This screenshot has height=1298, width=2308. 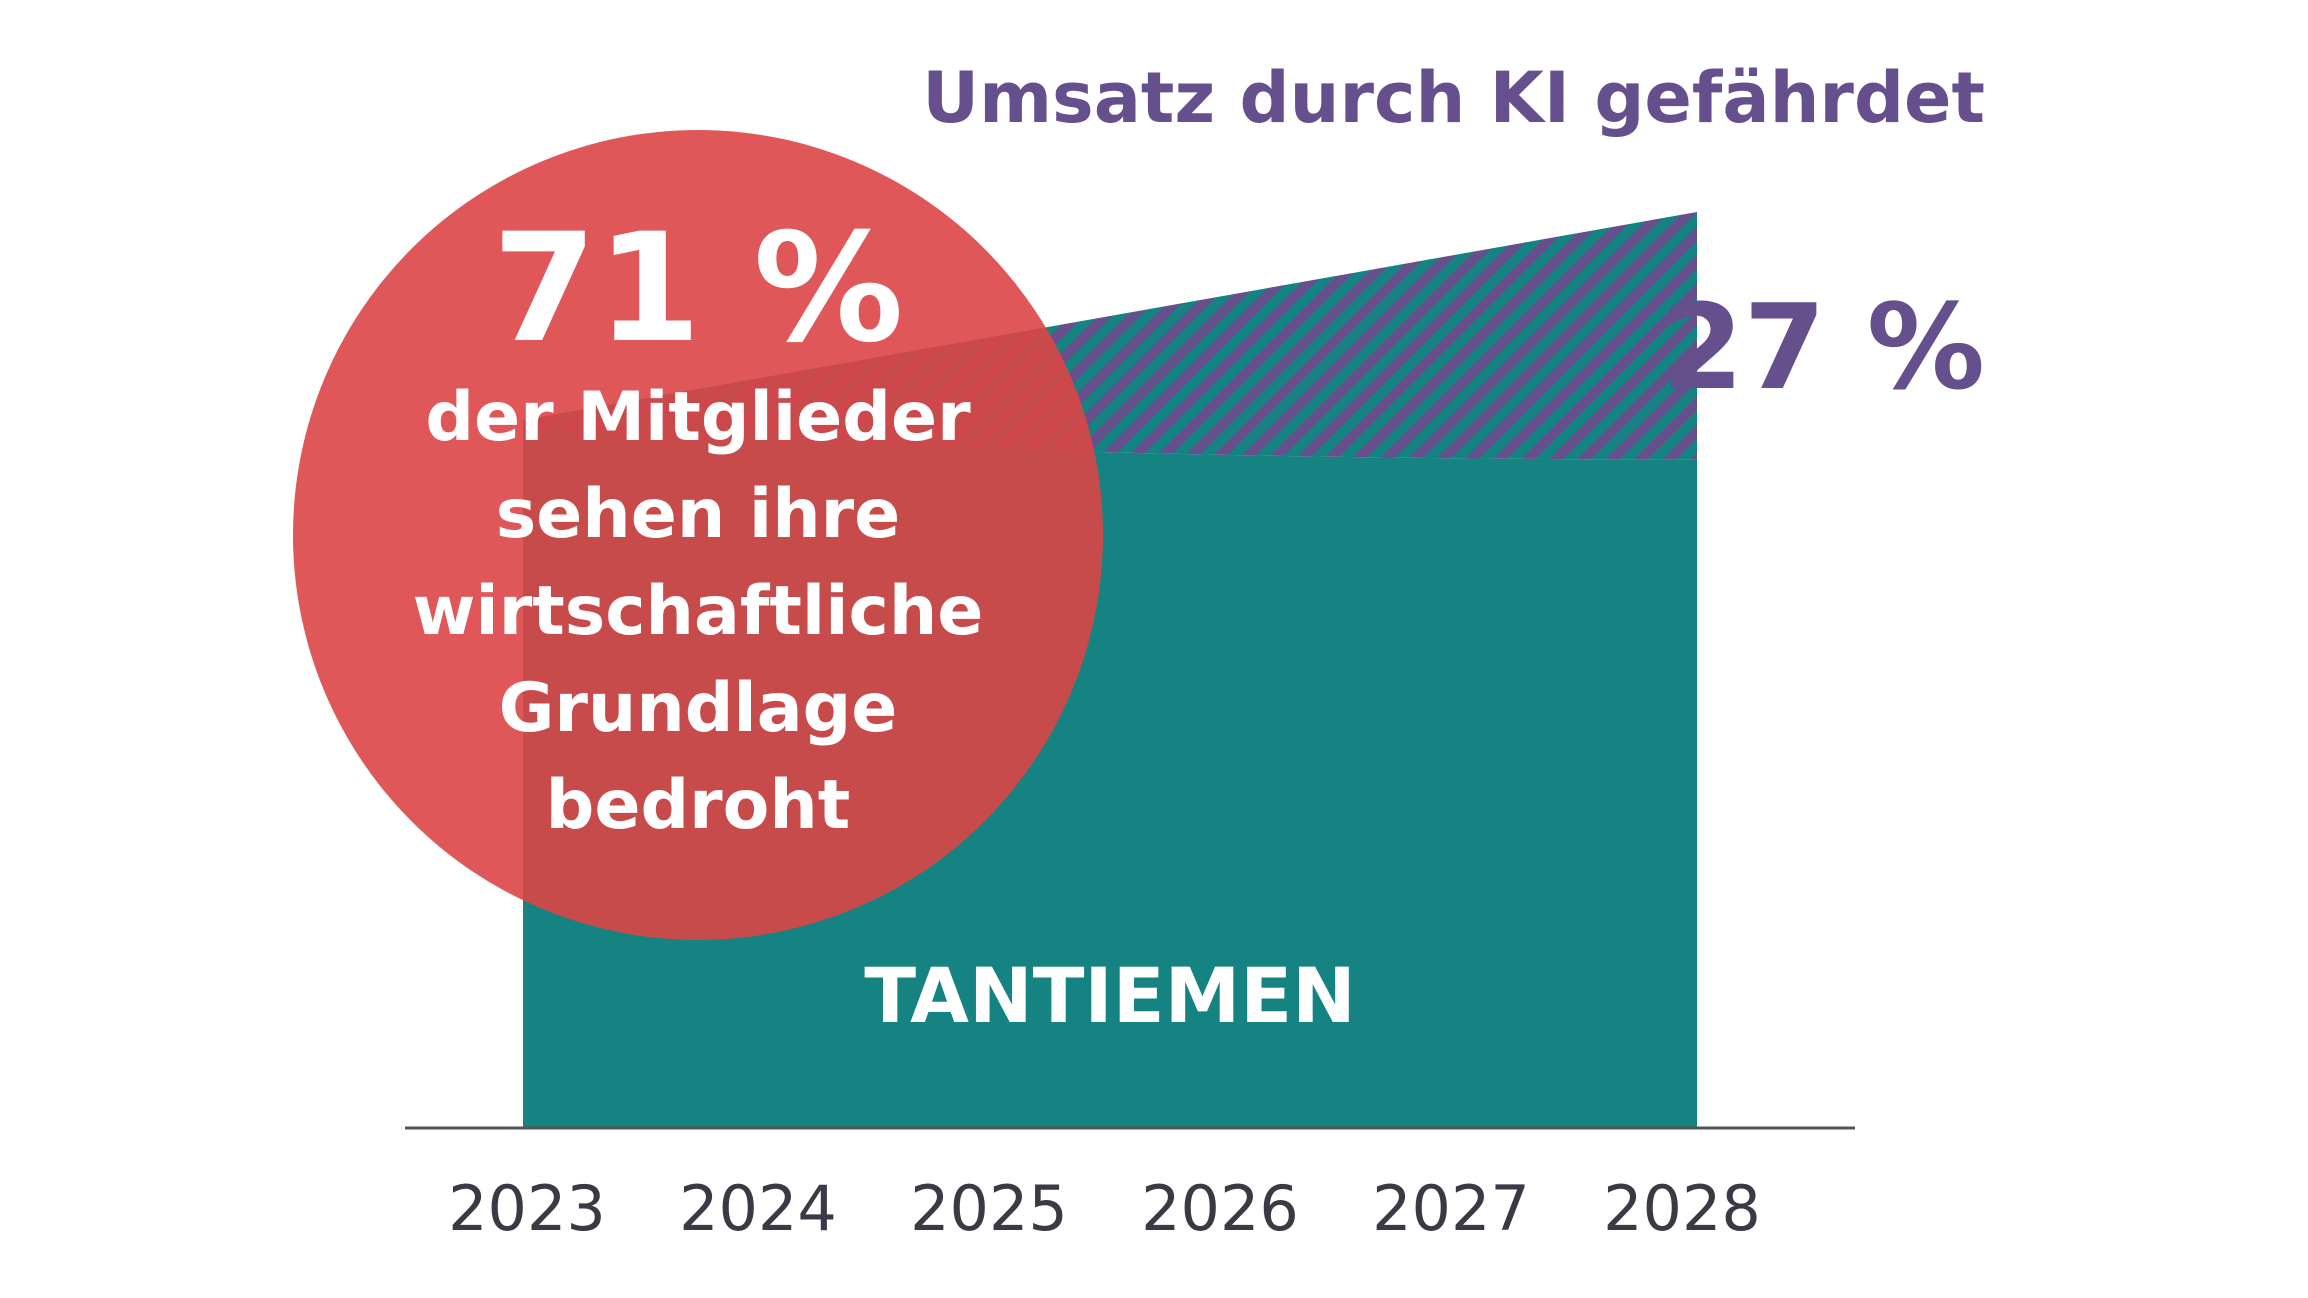 What do you see at coordinates (1823, 347) in the screenshot?
I see `risk-share-label: 27 %` at bounding box center [1823, 347].